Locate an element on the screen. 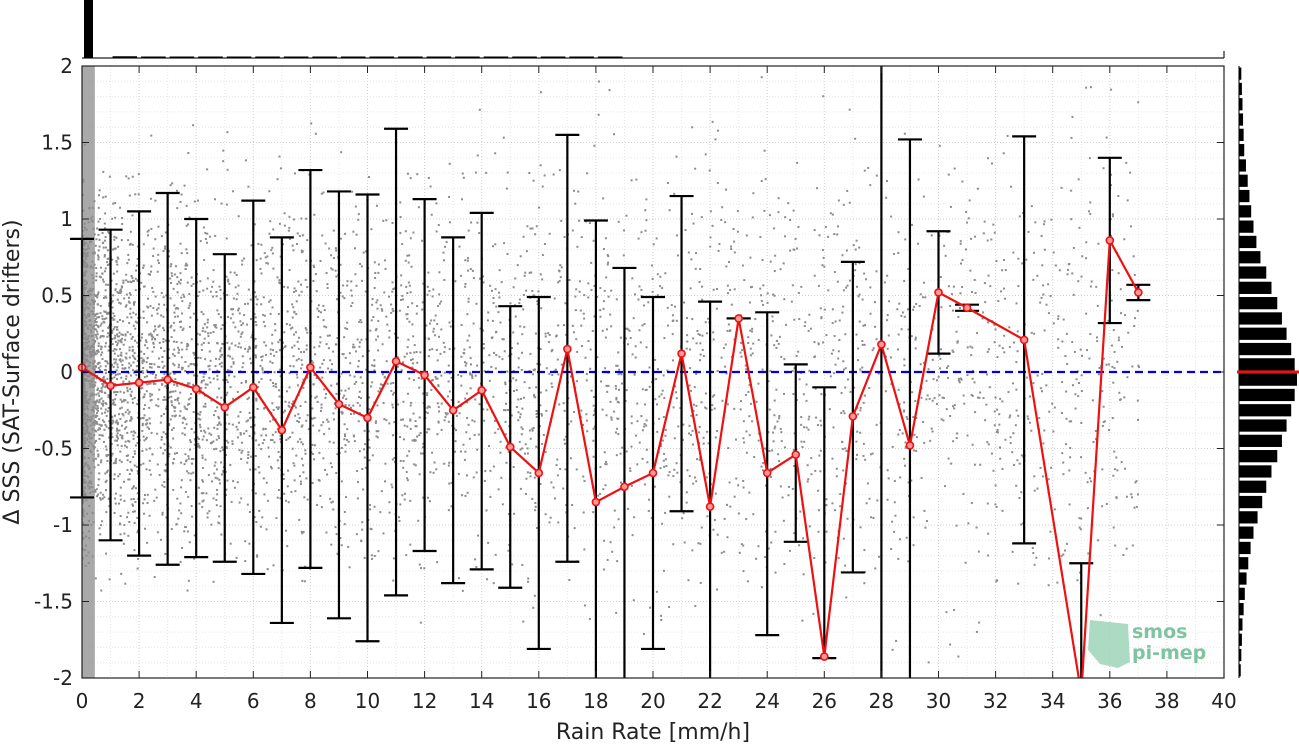 The width and height of the screenshot is (1299, 745). top-hist-bar is located at coordinates (88, 29).